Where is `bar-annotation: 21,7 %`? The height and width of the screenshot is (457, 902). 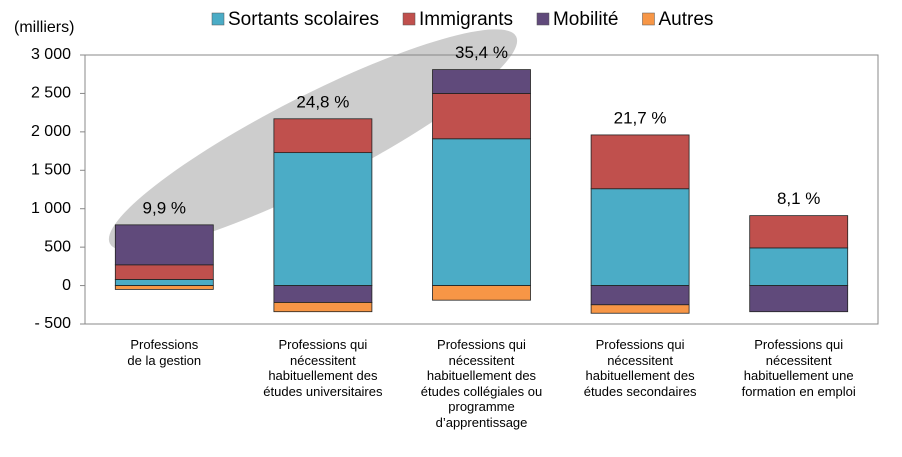
bar-annotation: 21,7 % is located at coordinates (640, 117).